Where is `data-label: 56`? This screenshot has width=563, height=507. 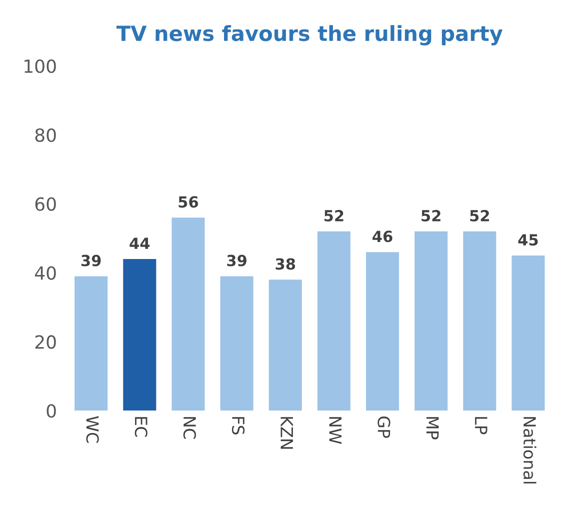 data-label: 56 is located at coordinates (188, 202).